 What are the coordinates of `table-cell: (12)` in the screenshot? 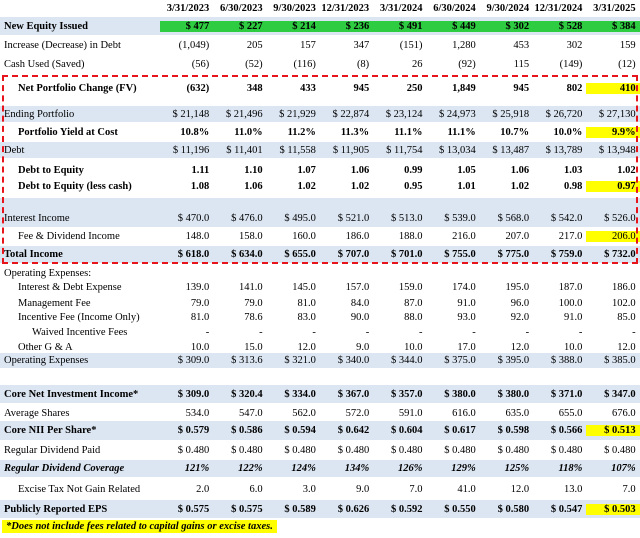 It's located at (627, 64).